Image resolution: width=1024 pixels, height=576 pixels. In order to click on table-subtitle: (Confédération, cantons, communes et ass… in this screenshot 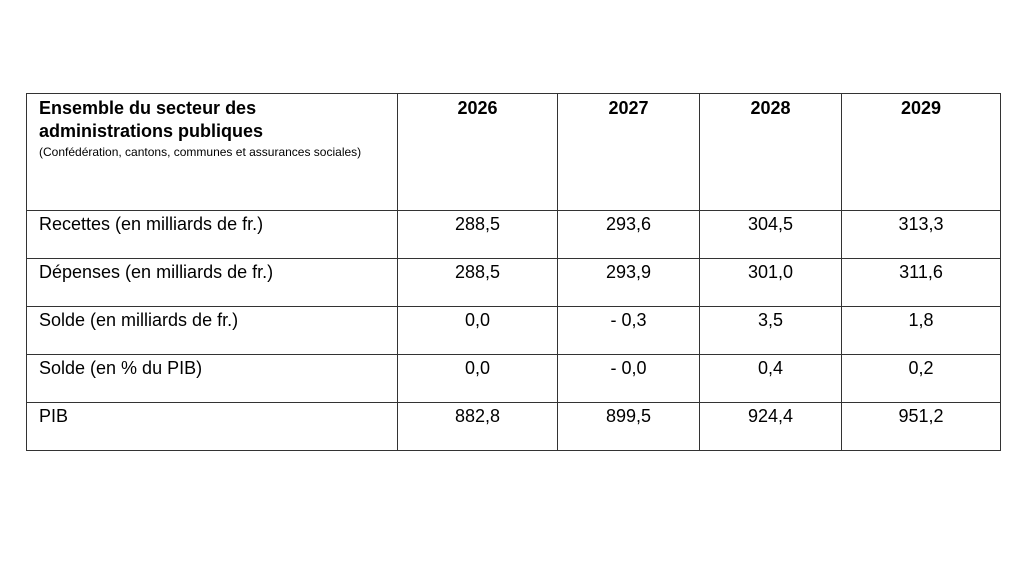, I will do `click(200, 152)`.